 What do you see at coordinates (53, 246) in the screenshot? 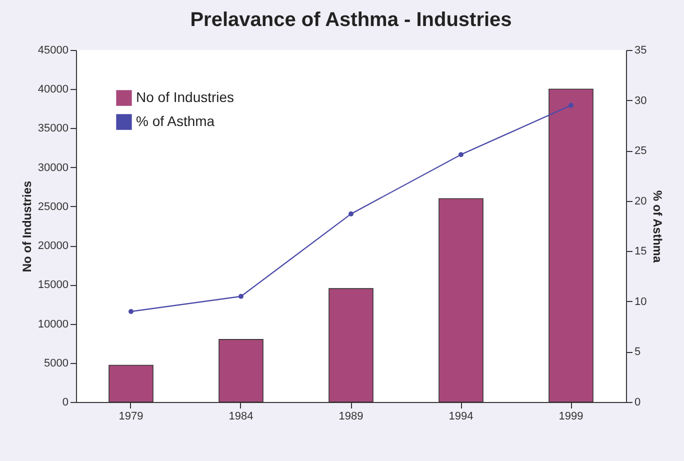
I see `y-tick-label: 20000` at bounding box center [53, 246].